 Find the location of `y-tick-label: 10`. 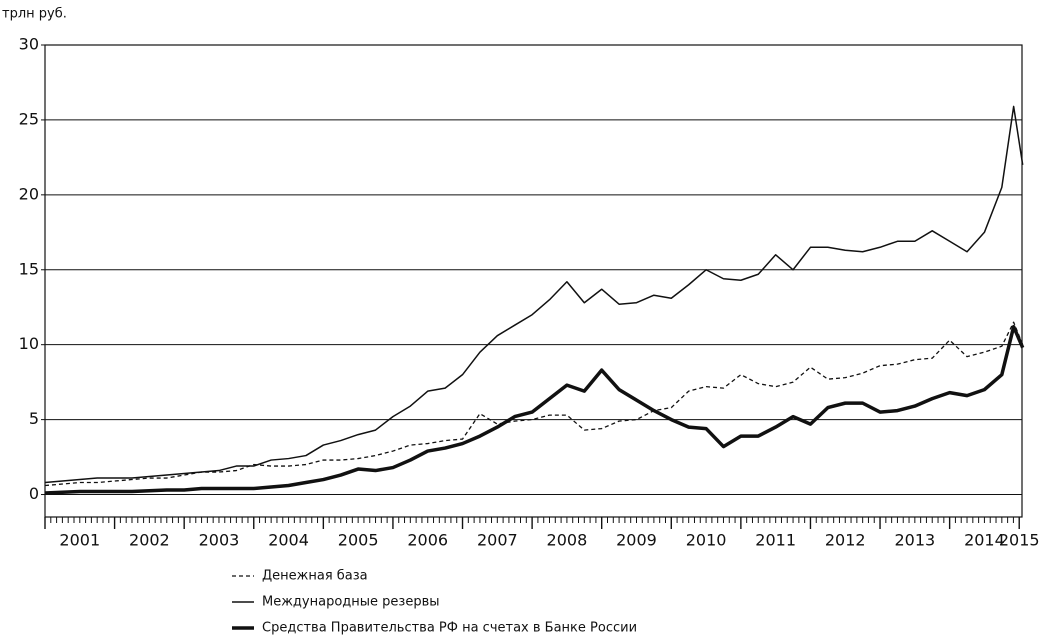

y-tick-label: 10 is located at coordinates (29, 343).